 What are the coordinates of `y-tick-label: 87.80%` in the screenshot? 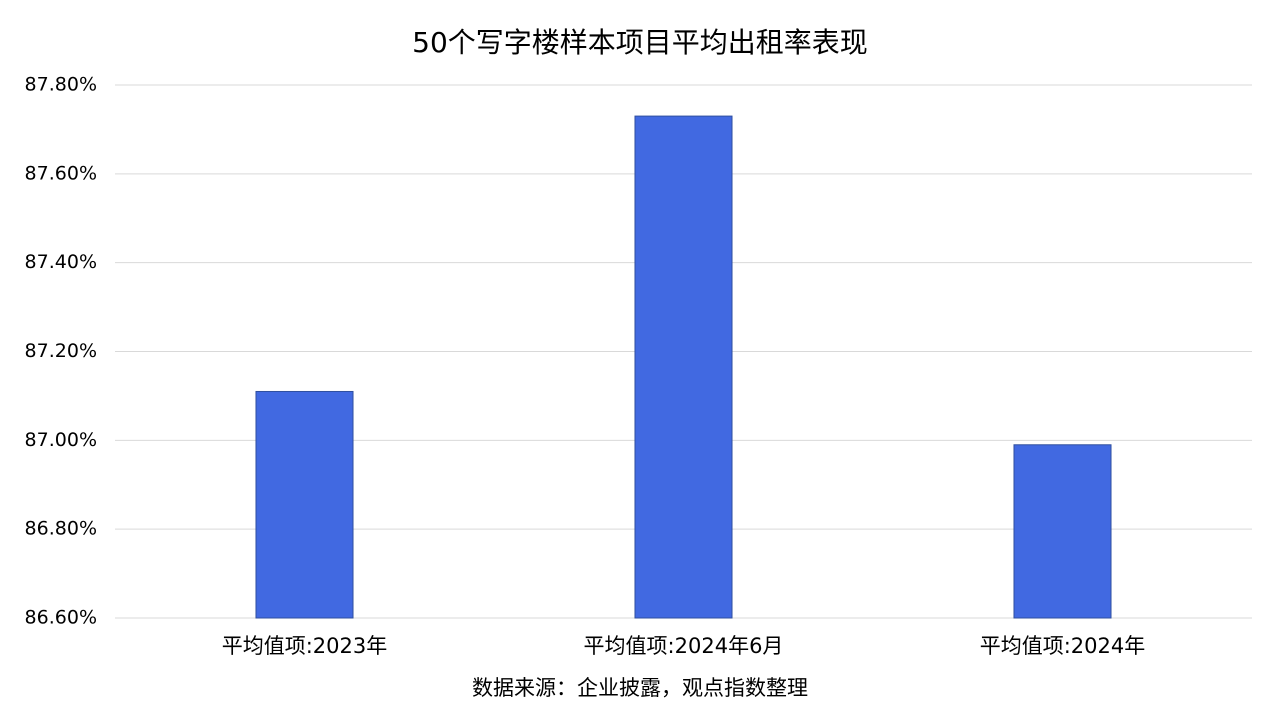 It's located at (61, 85).